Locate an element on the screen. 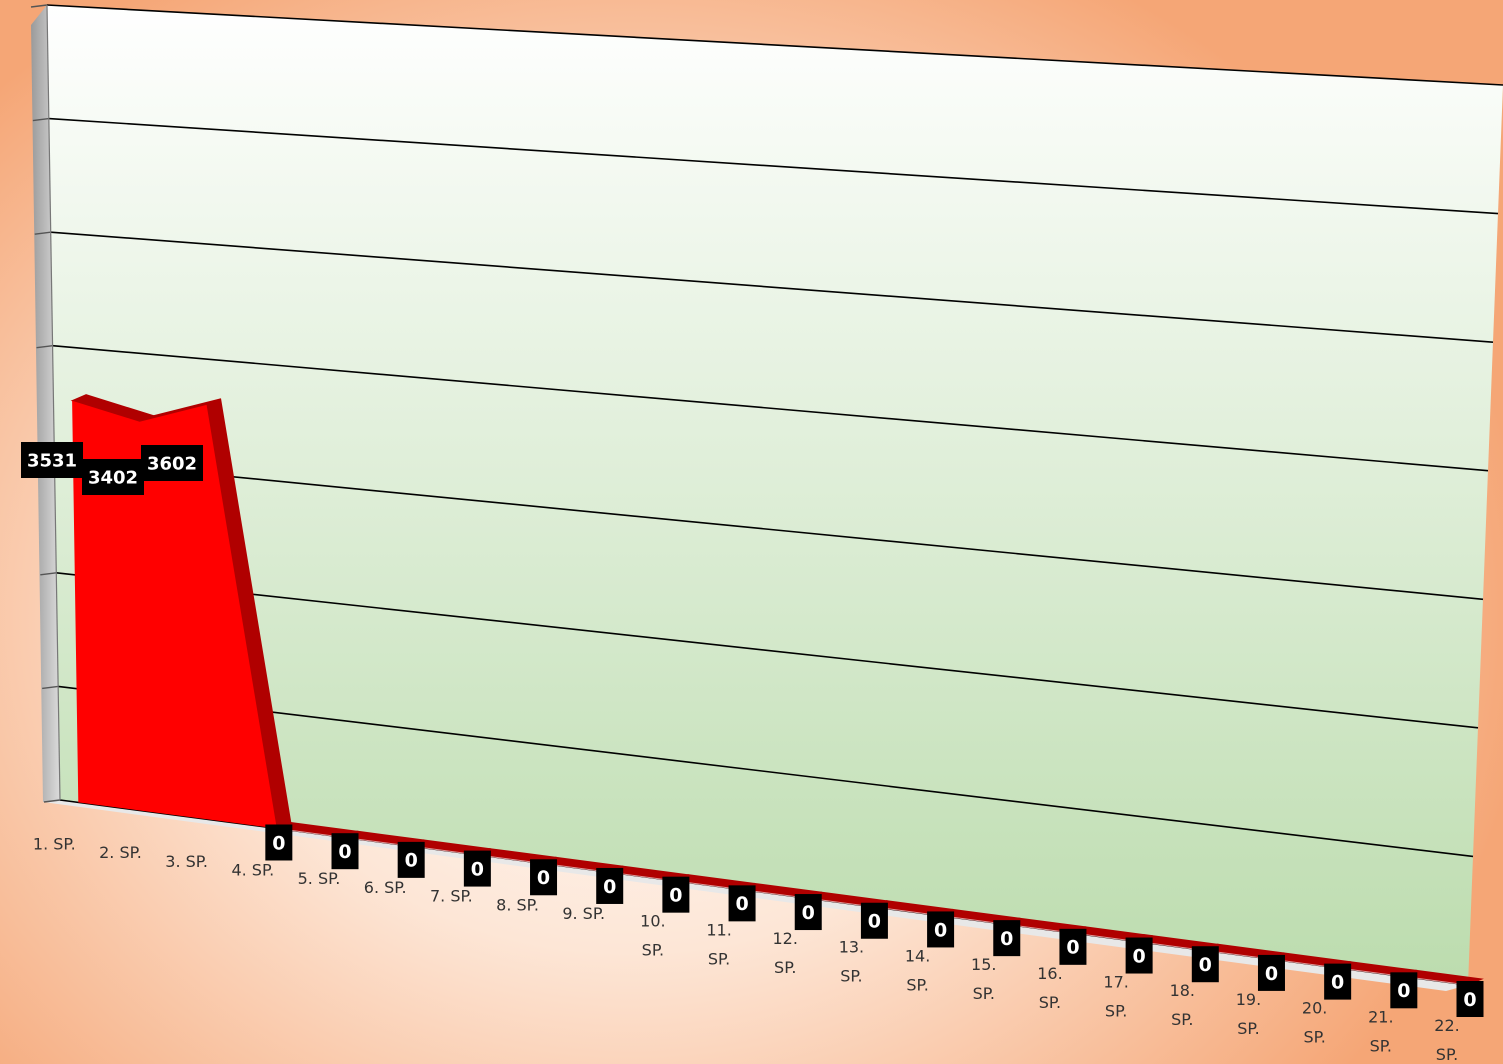 Image resolution: width=1503 pixels, height=1064 pixels. category-tick-label: 20. SP. is located at coordinates (1314, 1023).